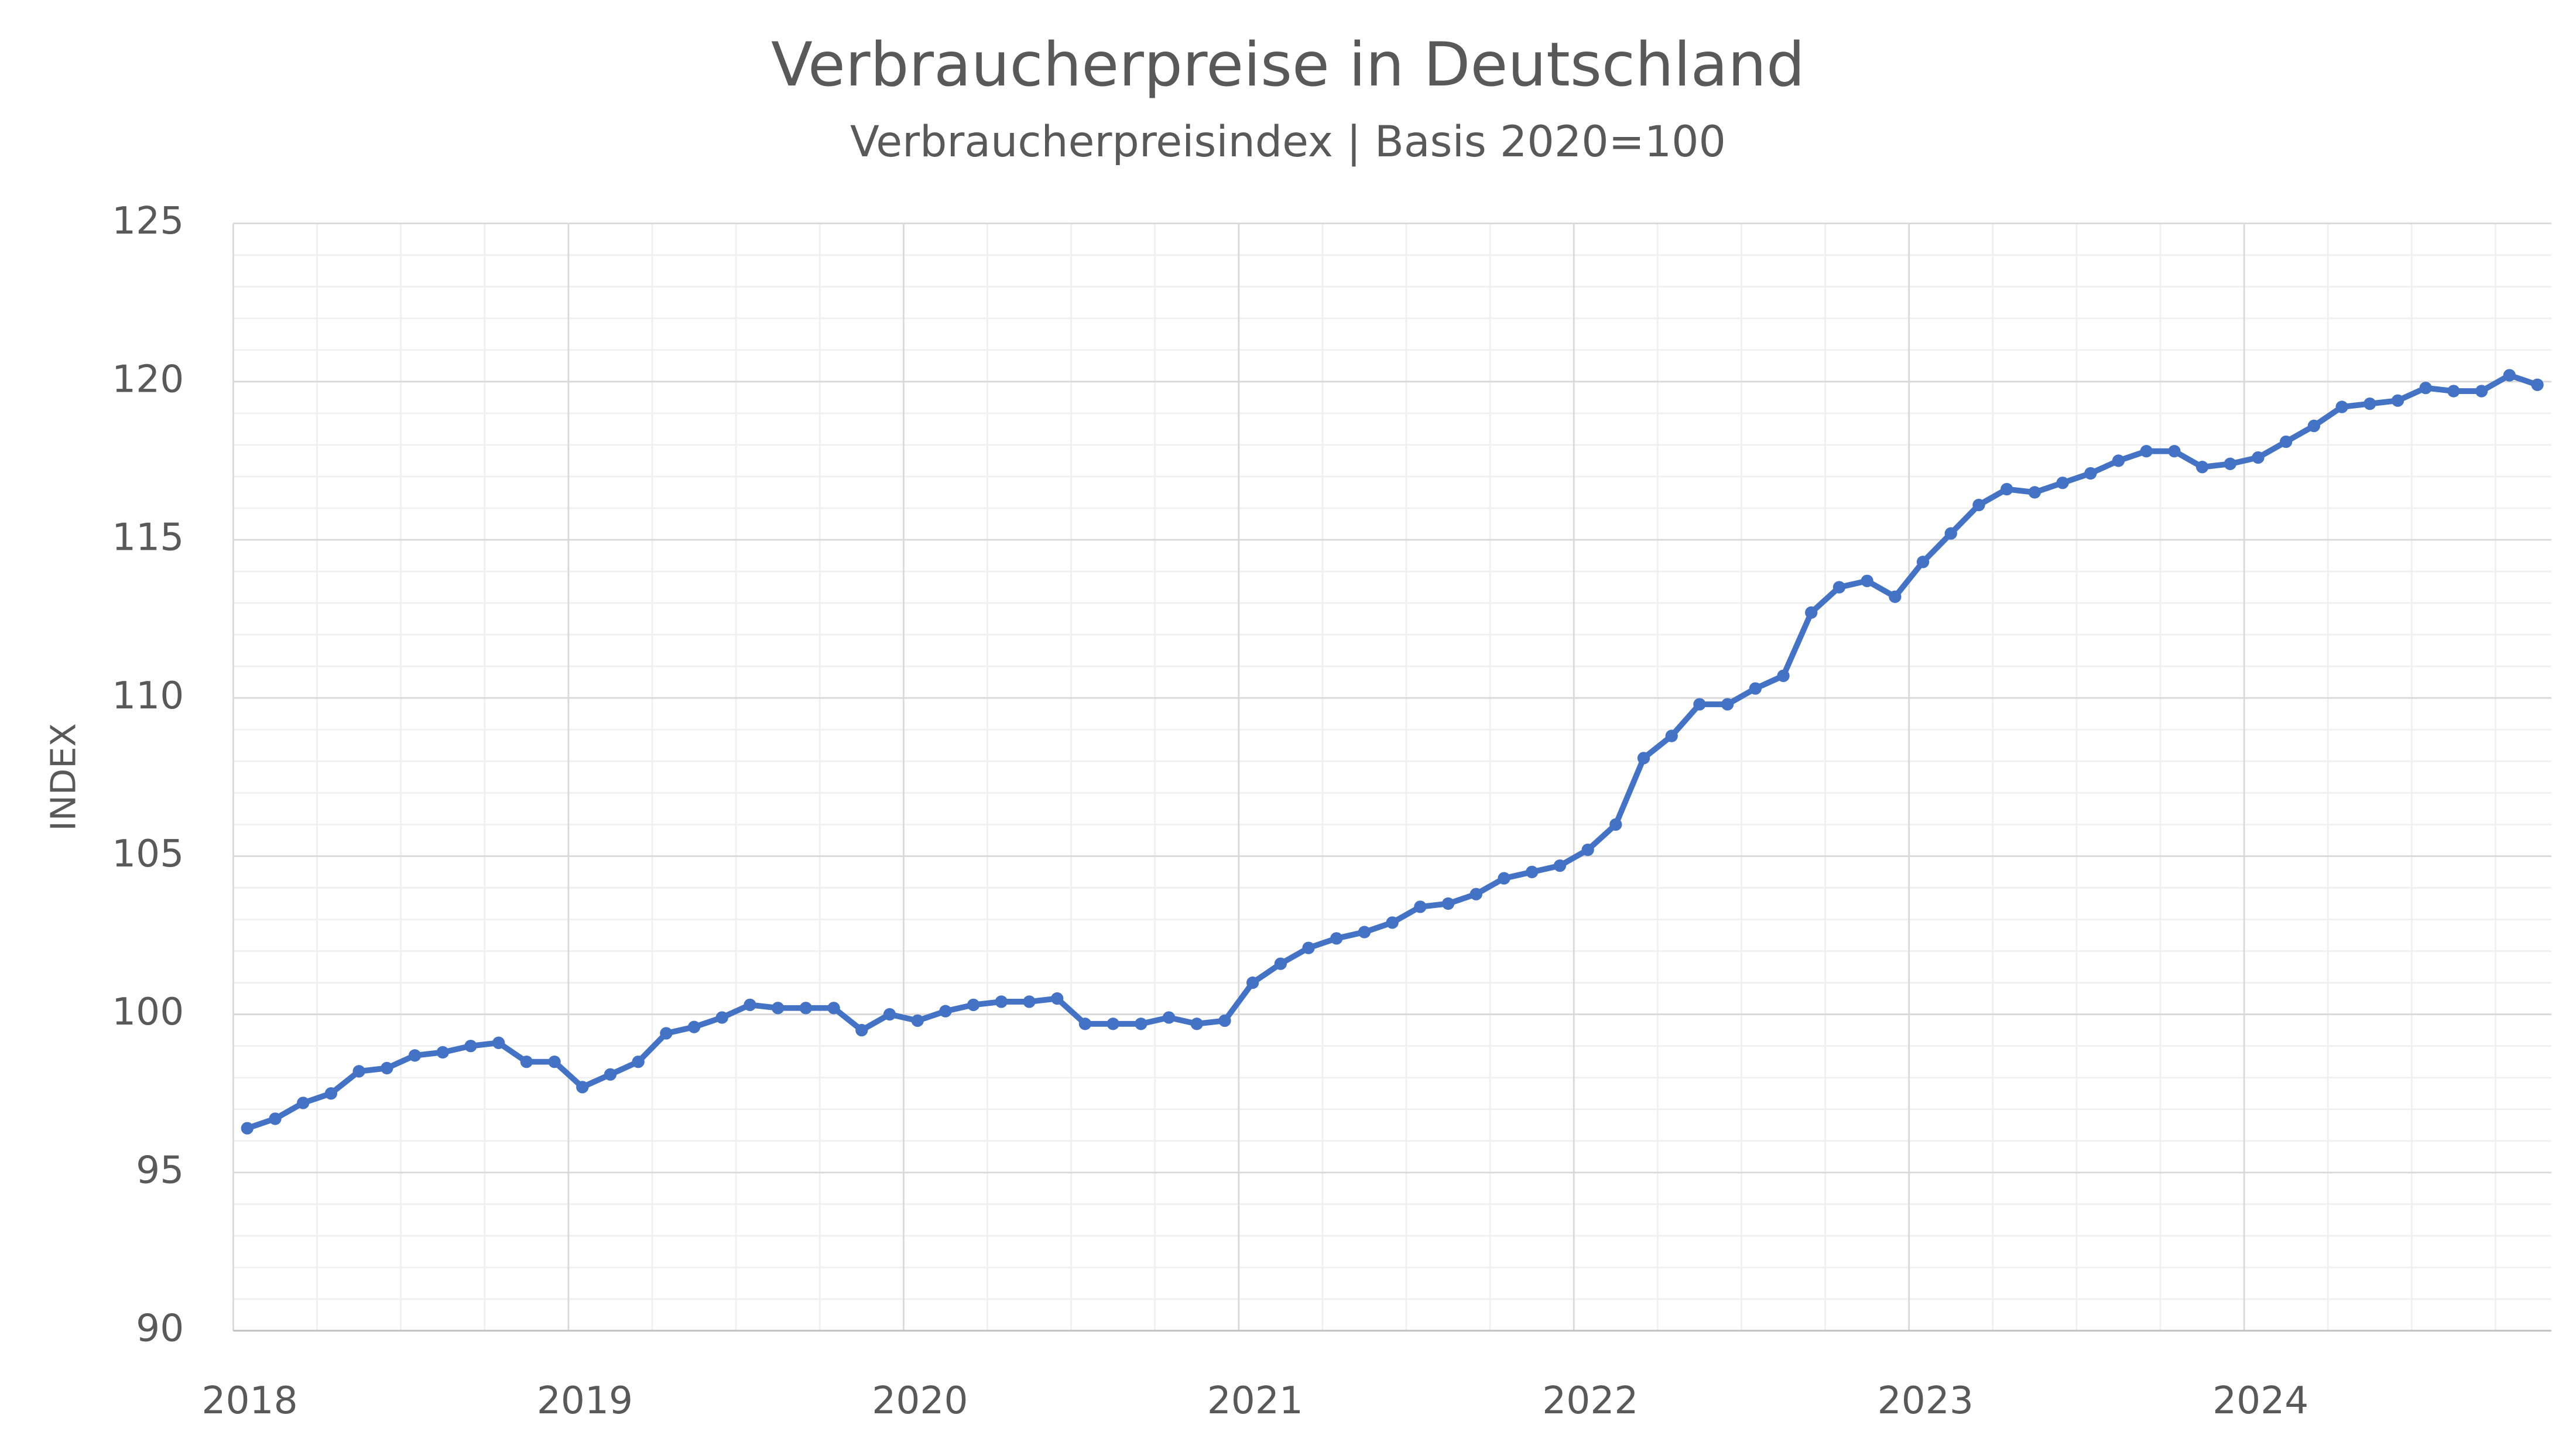  I want to click on y-tick-label: 100, so click(148, 1012).